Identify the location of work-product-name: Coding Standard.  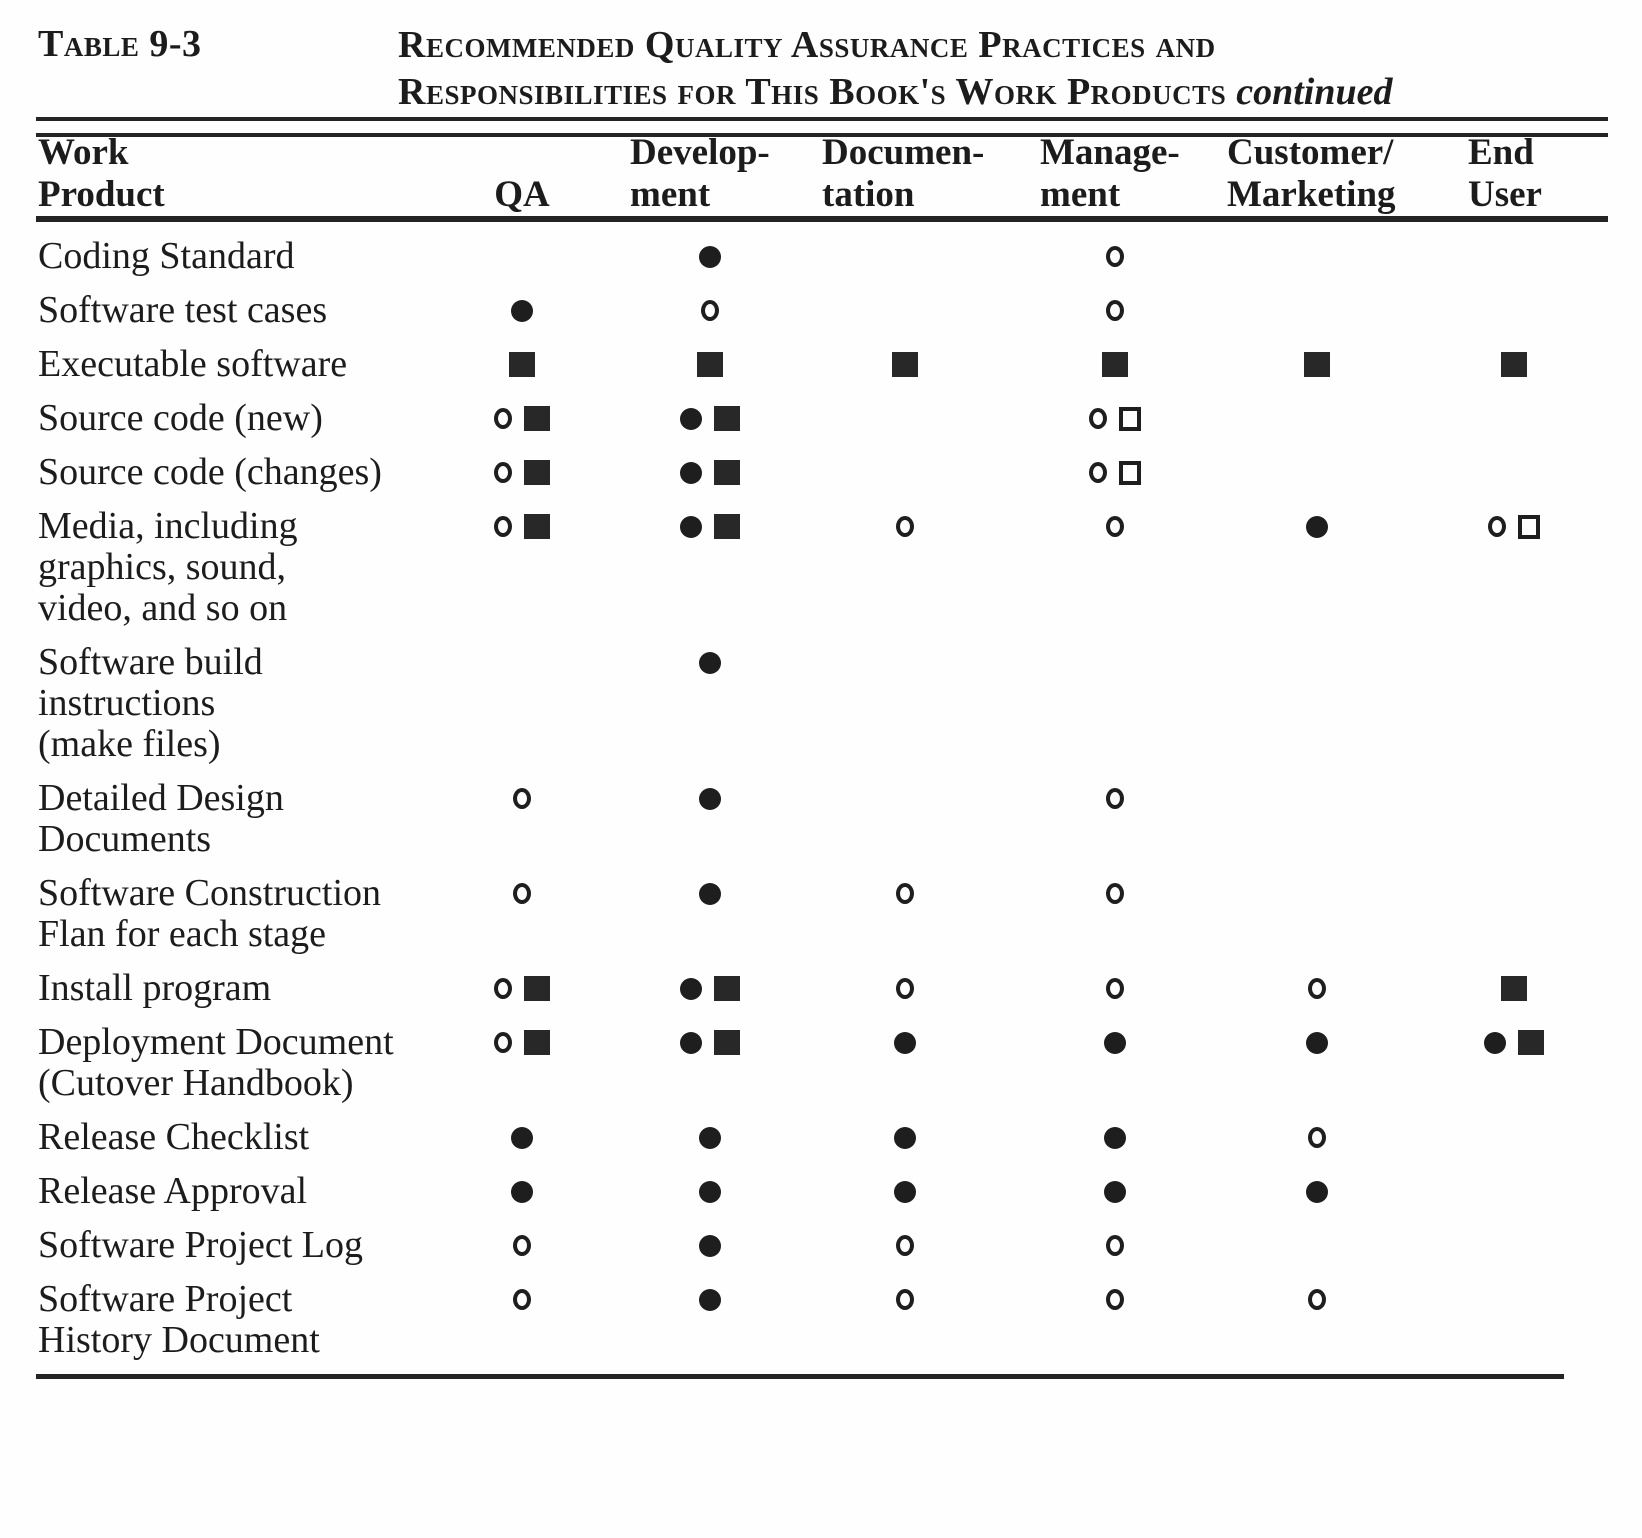
(253, 256).